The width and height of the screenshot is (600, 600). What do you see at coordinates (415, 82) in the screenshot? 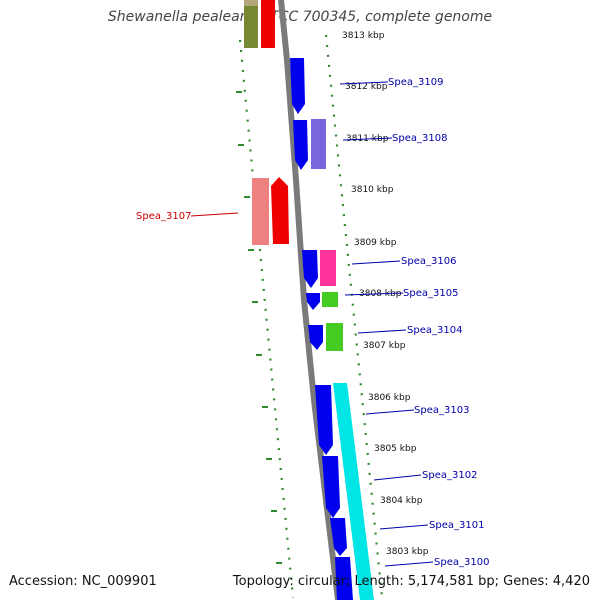
I see `gene-label-spea-3109: Spea_3109` at bounding box center [415, 82].